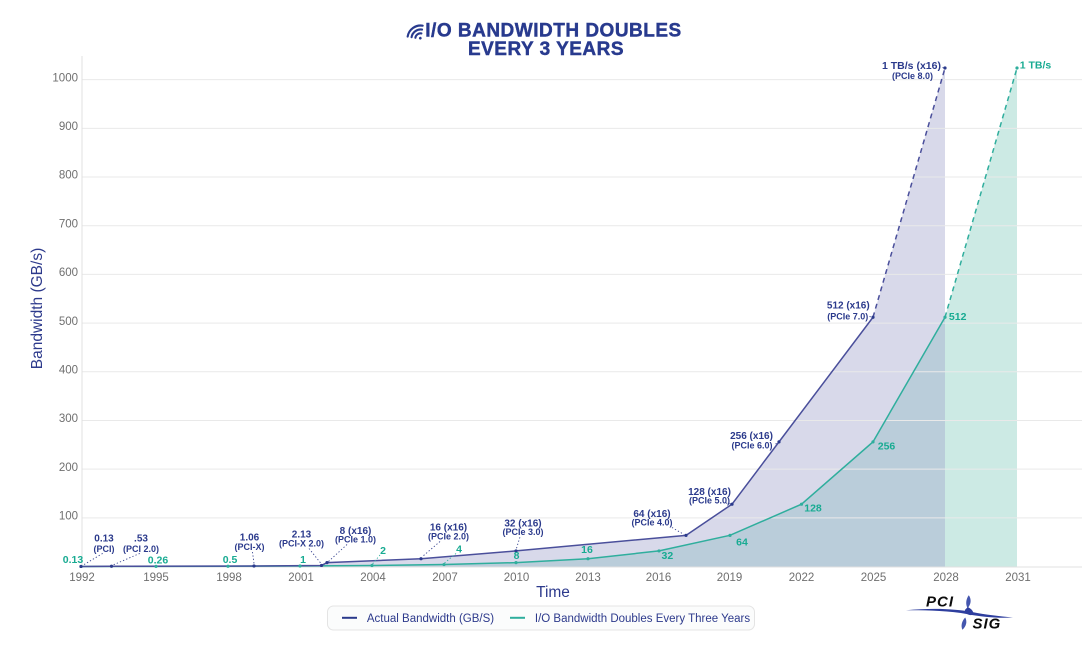 This screenshot has height=649, width=1085. I want to click on svg-text: (PCIe 1.0), so click(355, 540).